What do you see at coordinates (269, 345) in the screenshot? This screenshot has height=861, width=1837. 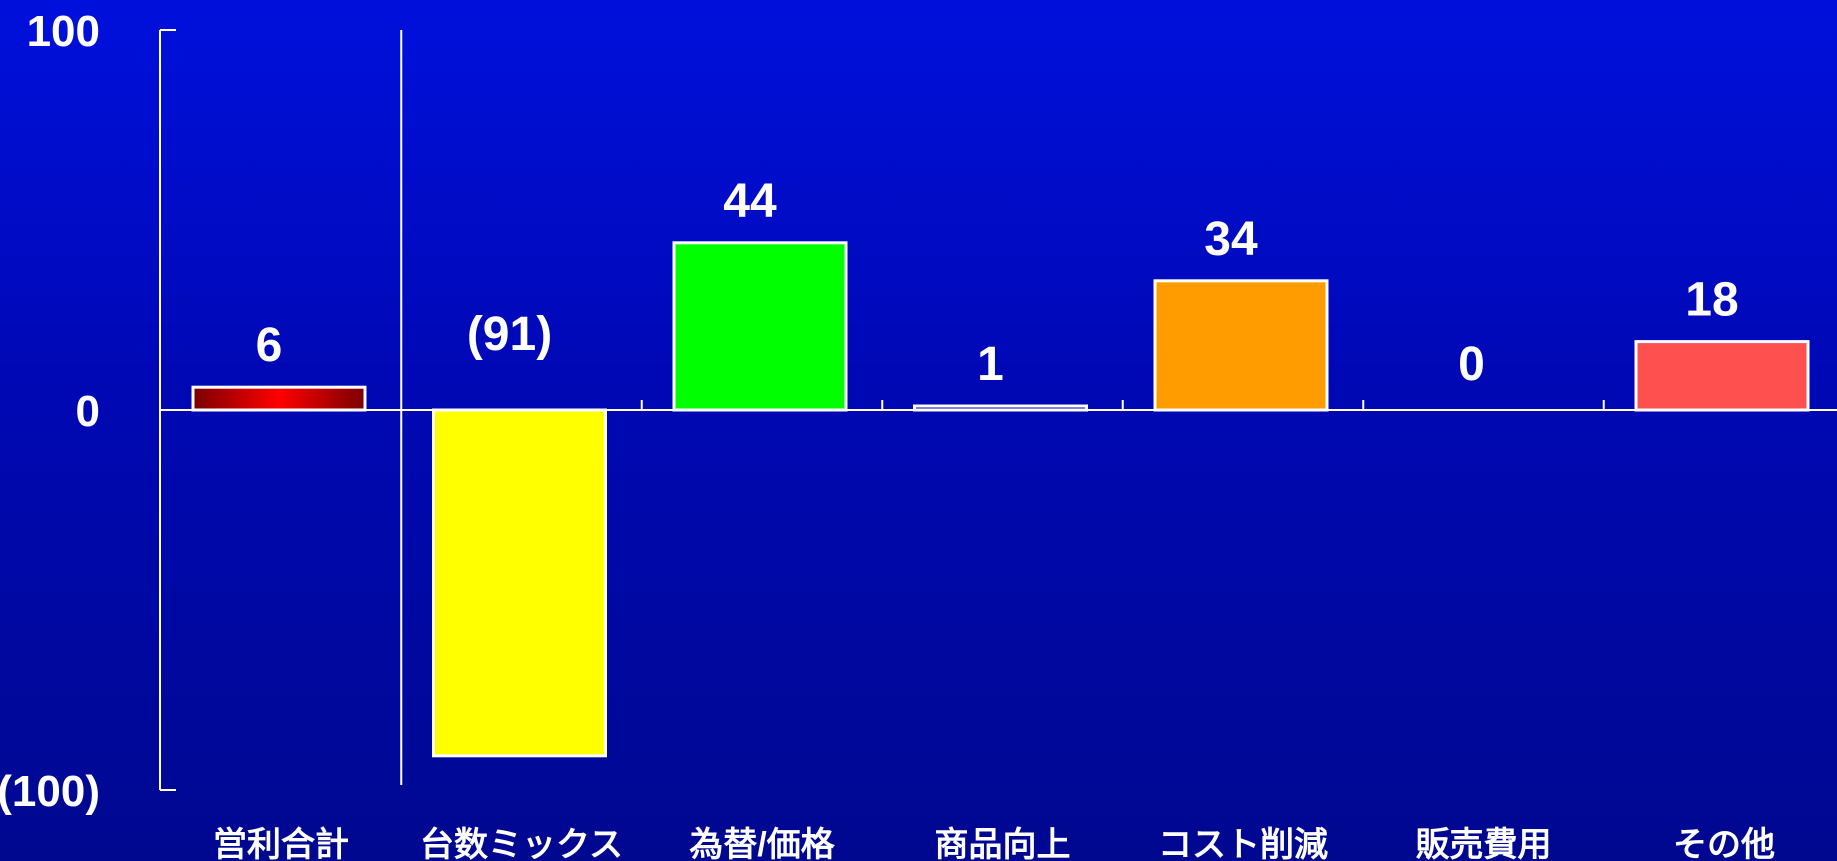 I see `value-label-1: 6` at bounding box center [269, 345].